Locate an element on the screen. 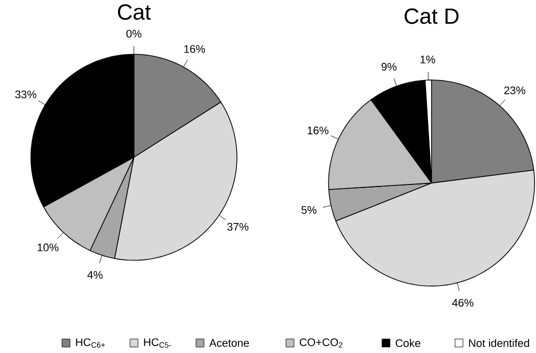  data-label: 33% is located at coordinates (25, 94).